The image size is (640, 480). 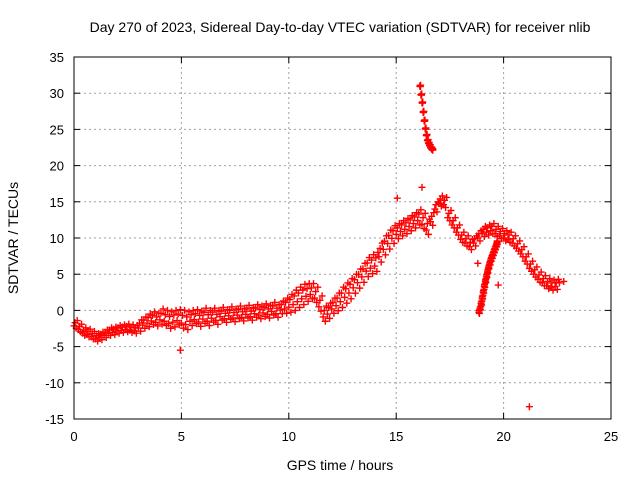 I want to click on y-tick-label: 0, so click(x=60, y=310).